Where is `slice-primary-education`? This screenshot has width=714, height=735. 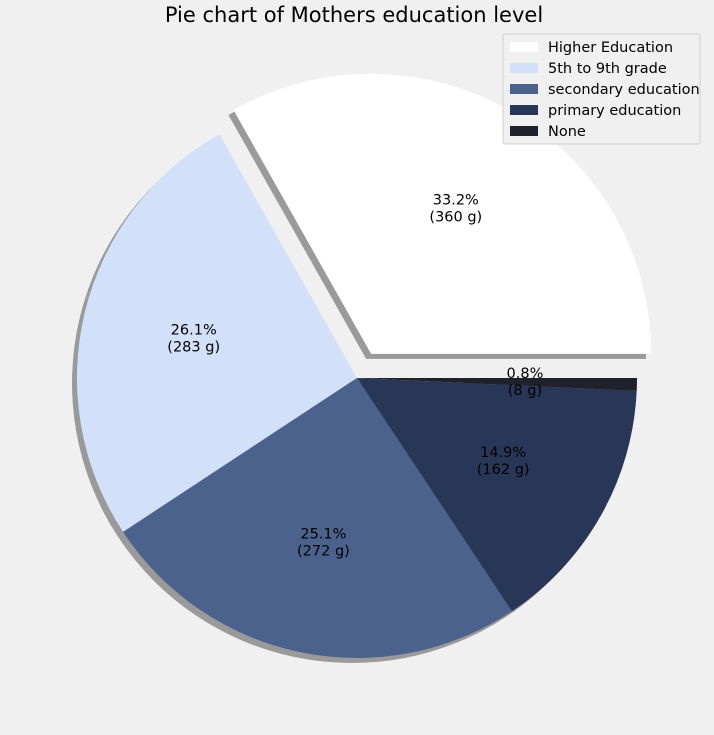
slice-primary-education is located at coordinates (497, 495).